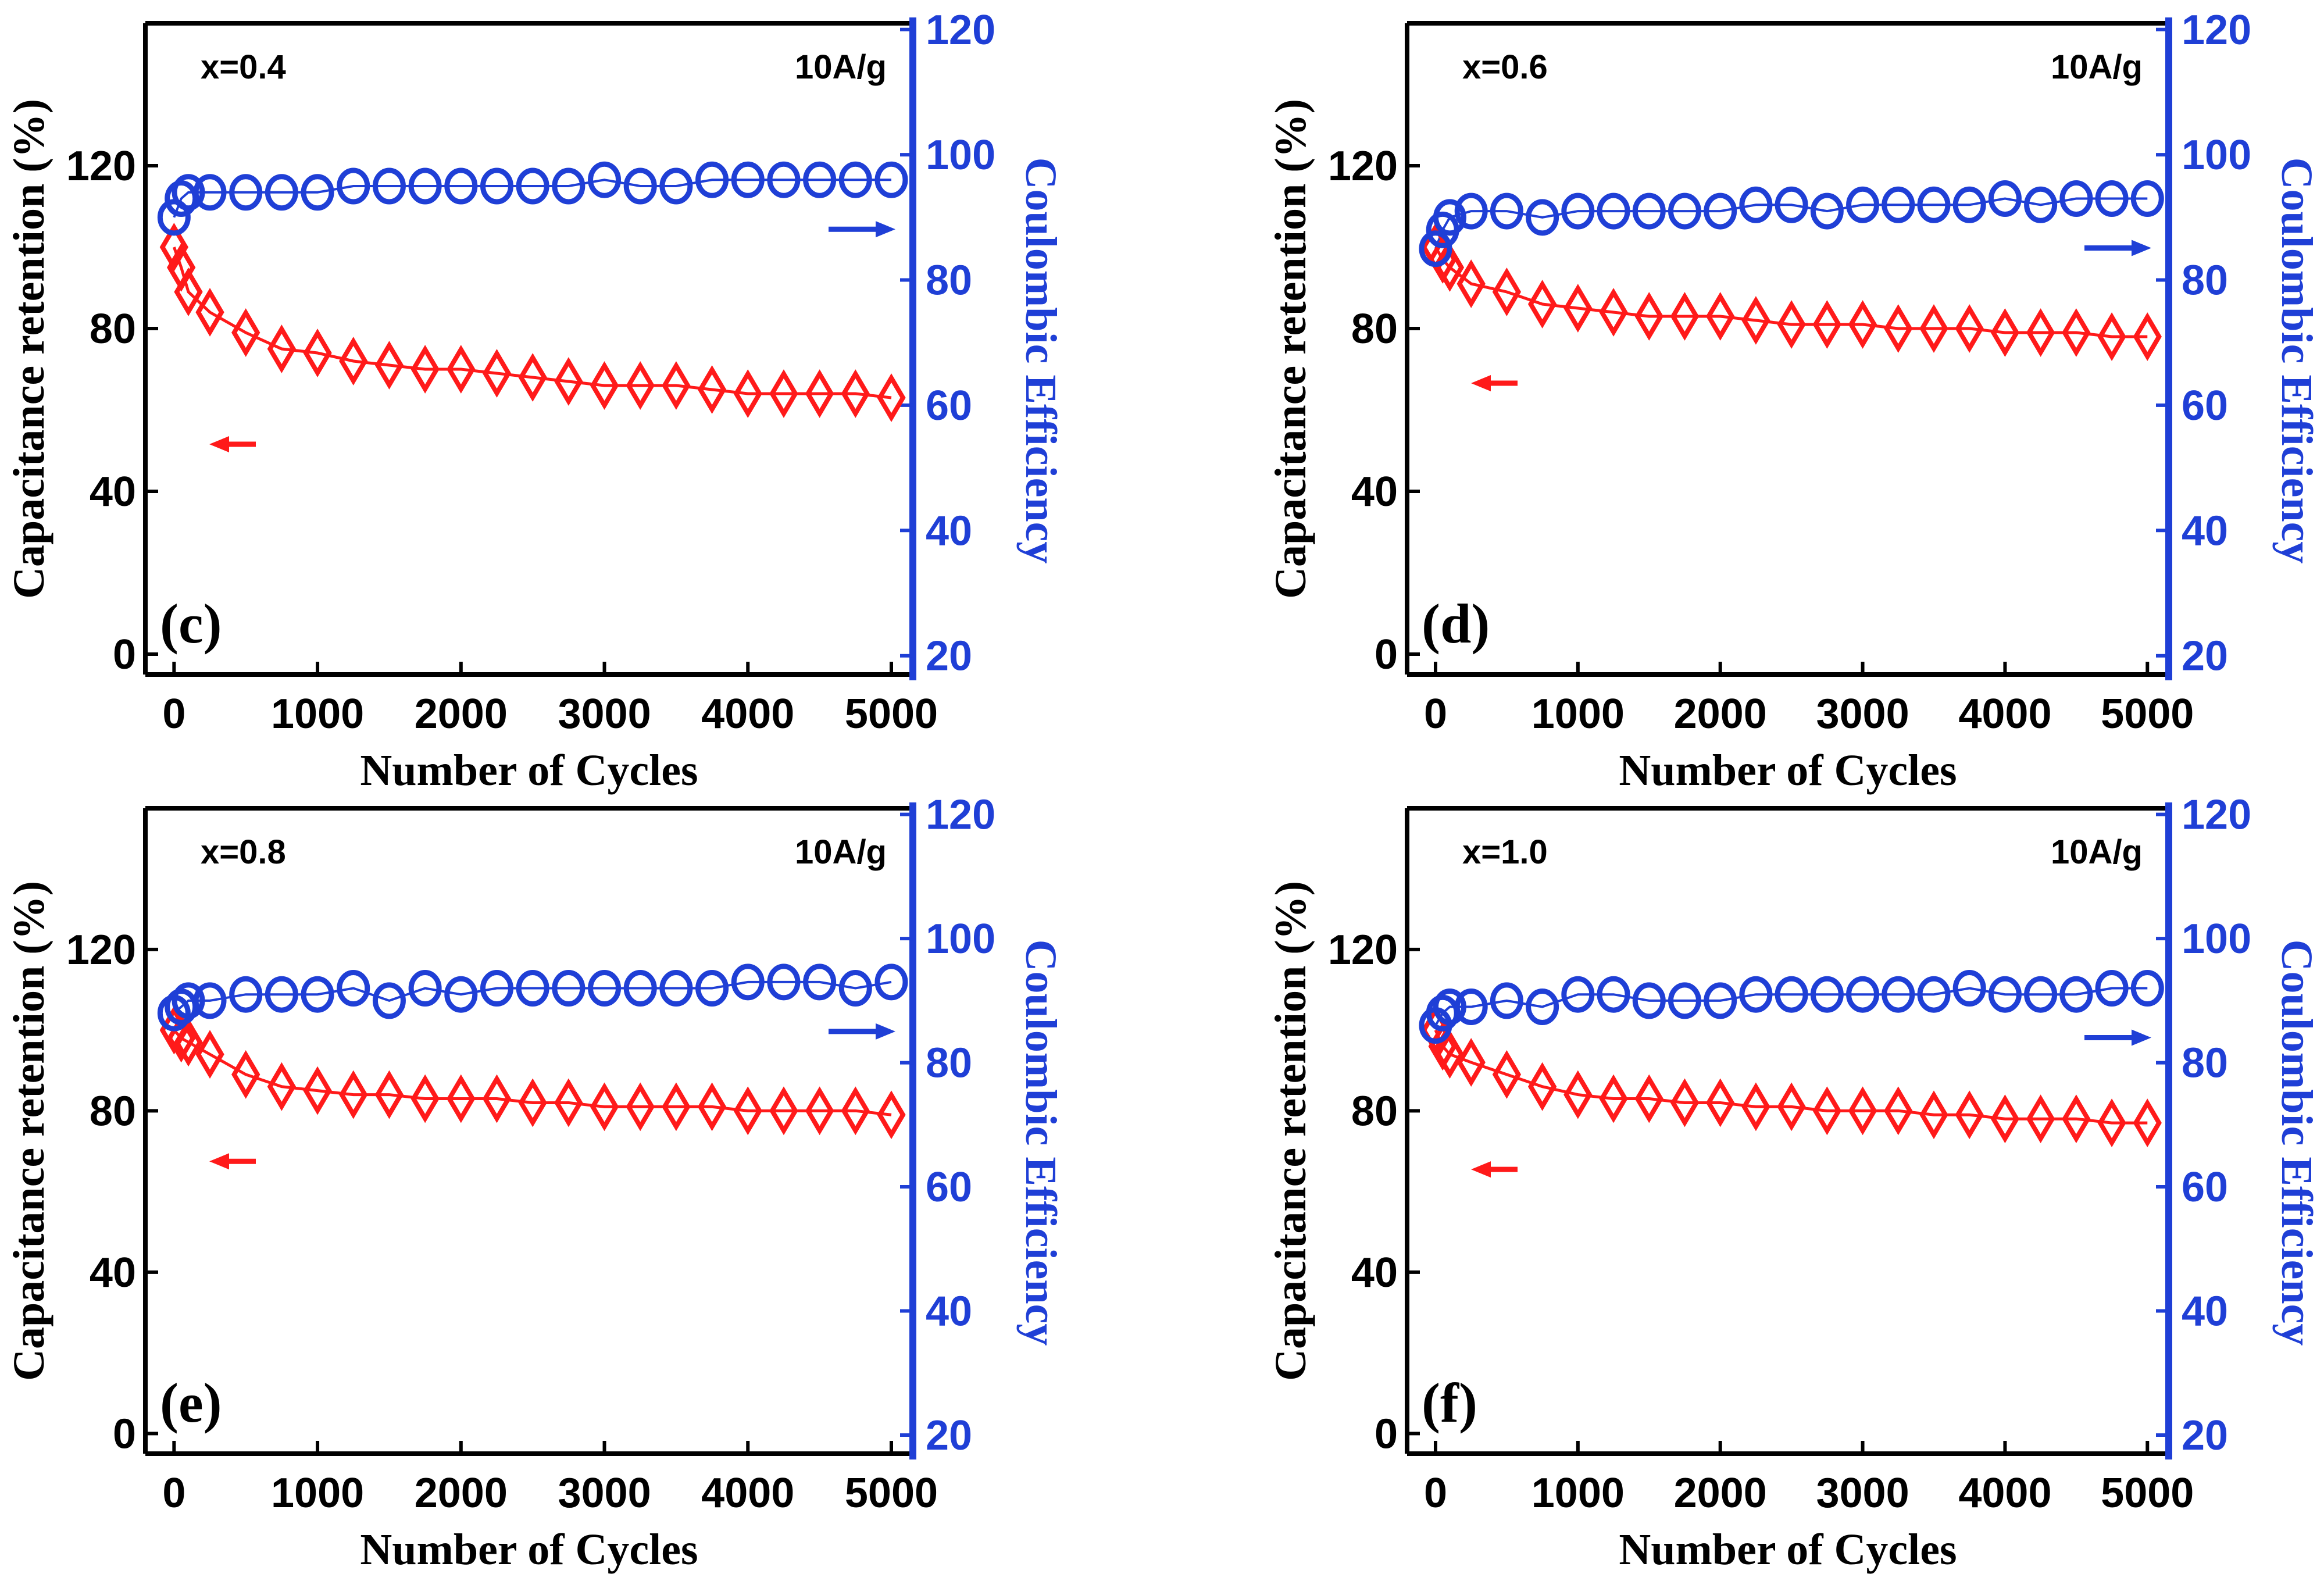 Image resolution: width=2324 pixels, height=1588 pixels. Describe the element at coordinates (2205, 281) in the screenshot. I see `right-y-tick-label: 80` at that location.